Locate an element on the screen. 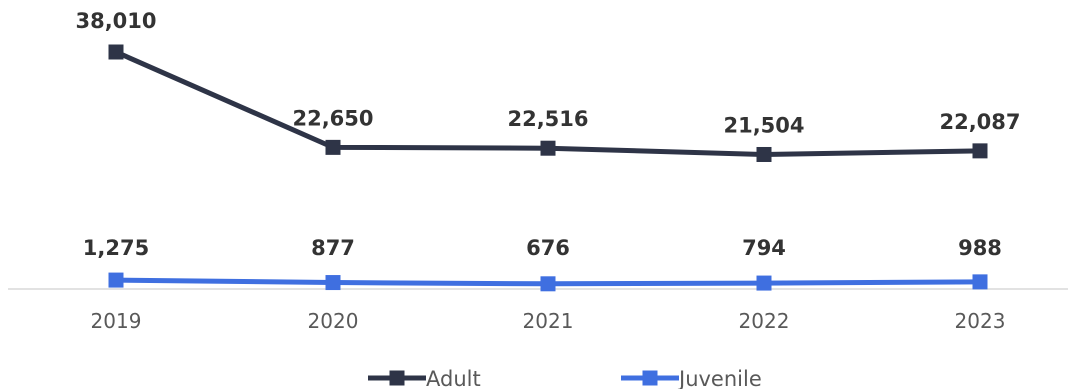 The width and height of the screenshot is (1076, 389). data-label-juvenile-2023: 988 is located at coordinates (980, 248).